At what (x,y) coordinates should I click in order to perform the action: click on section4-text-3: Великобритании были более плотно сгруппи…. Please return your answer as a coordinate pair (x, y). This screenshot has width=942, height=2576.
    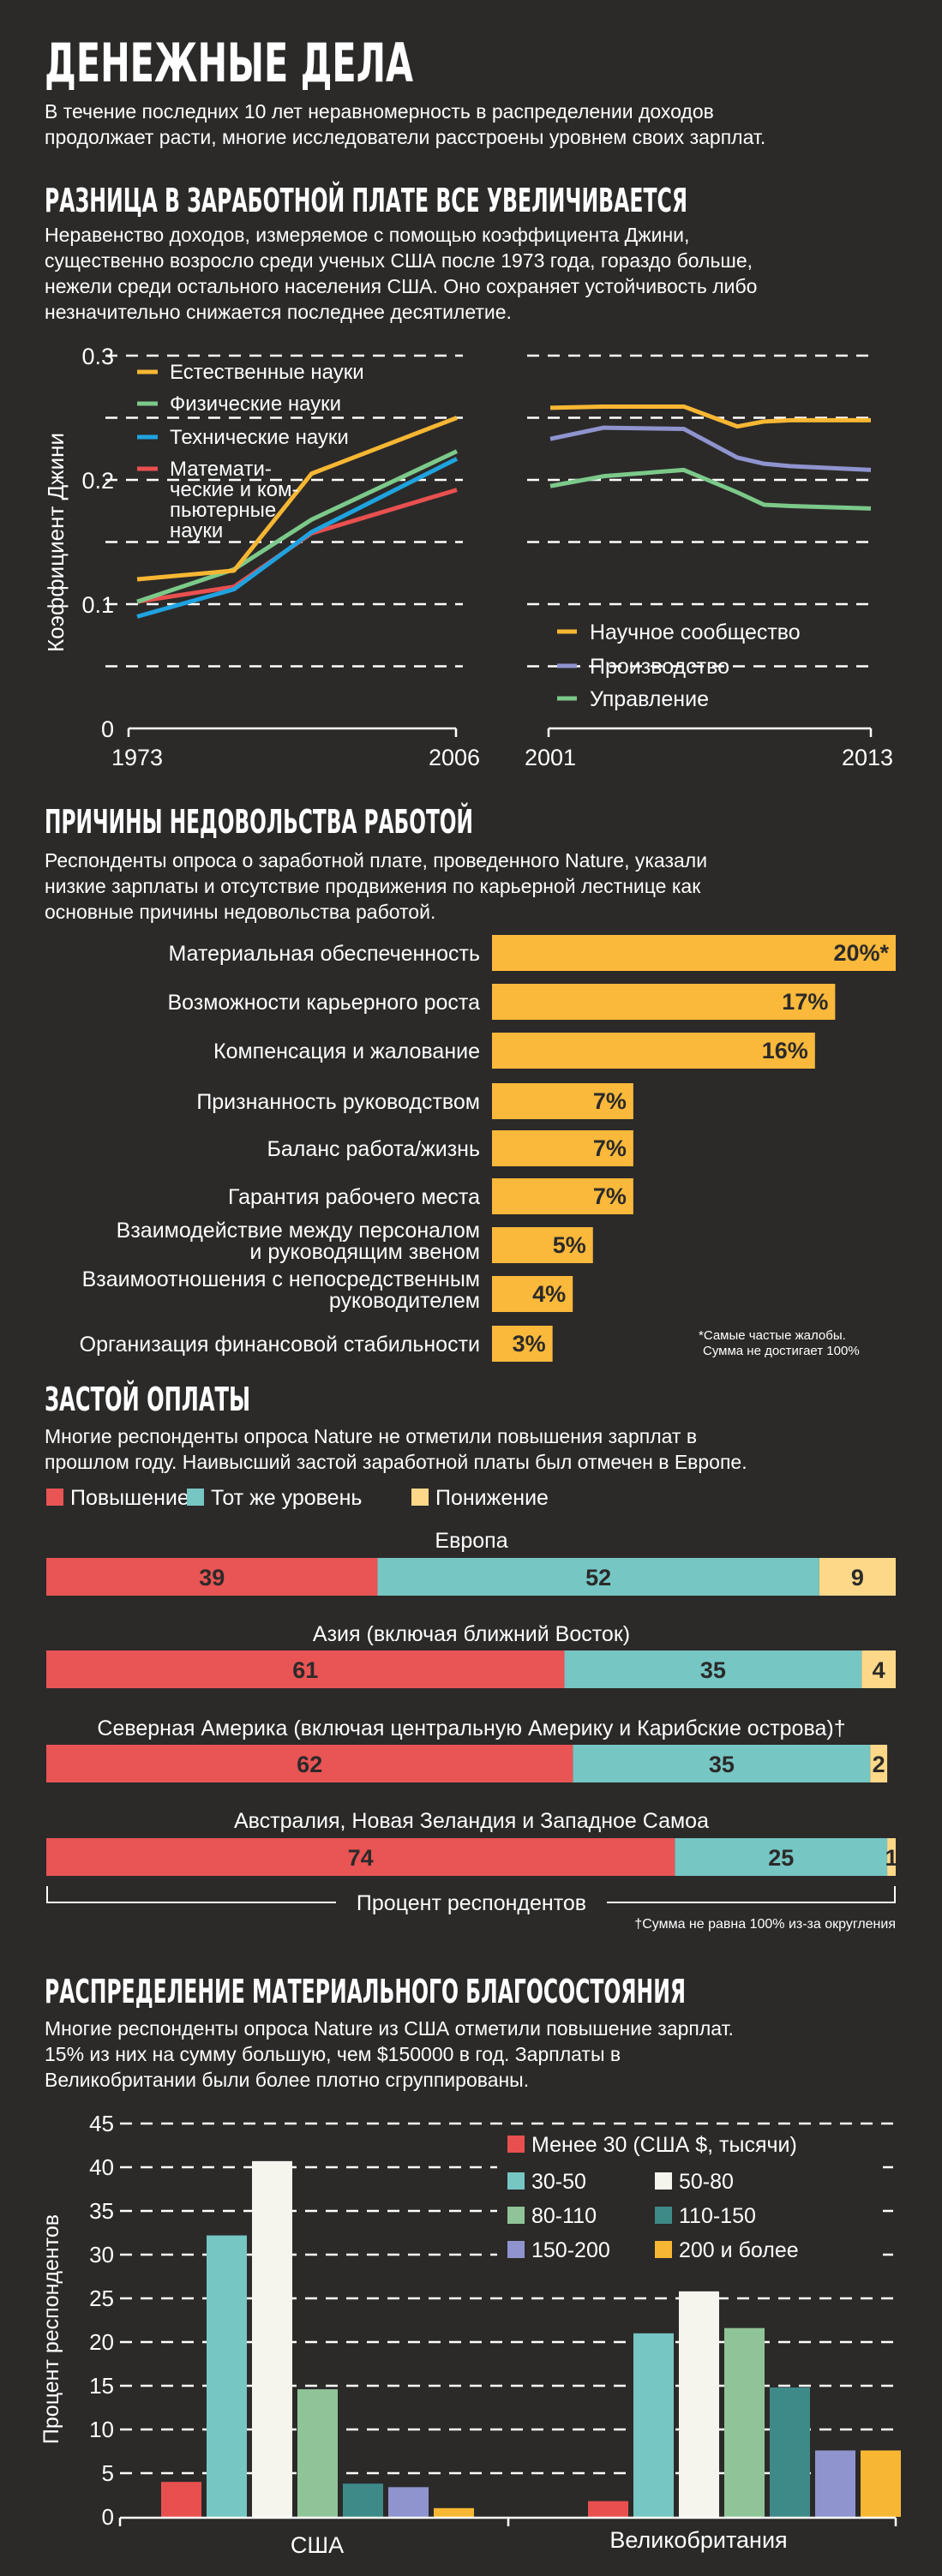
    Looking at the image, I should click on (287, 2080).